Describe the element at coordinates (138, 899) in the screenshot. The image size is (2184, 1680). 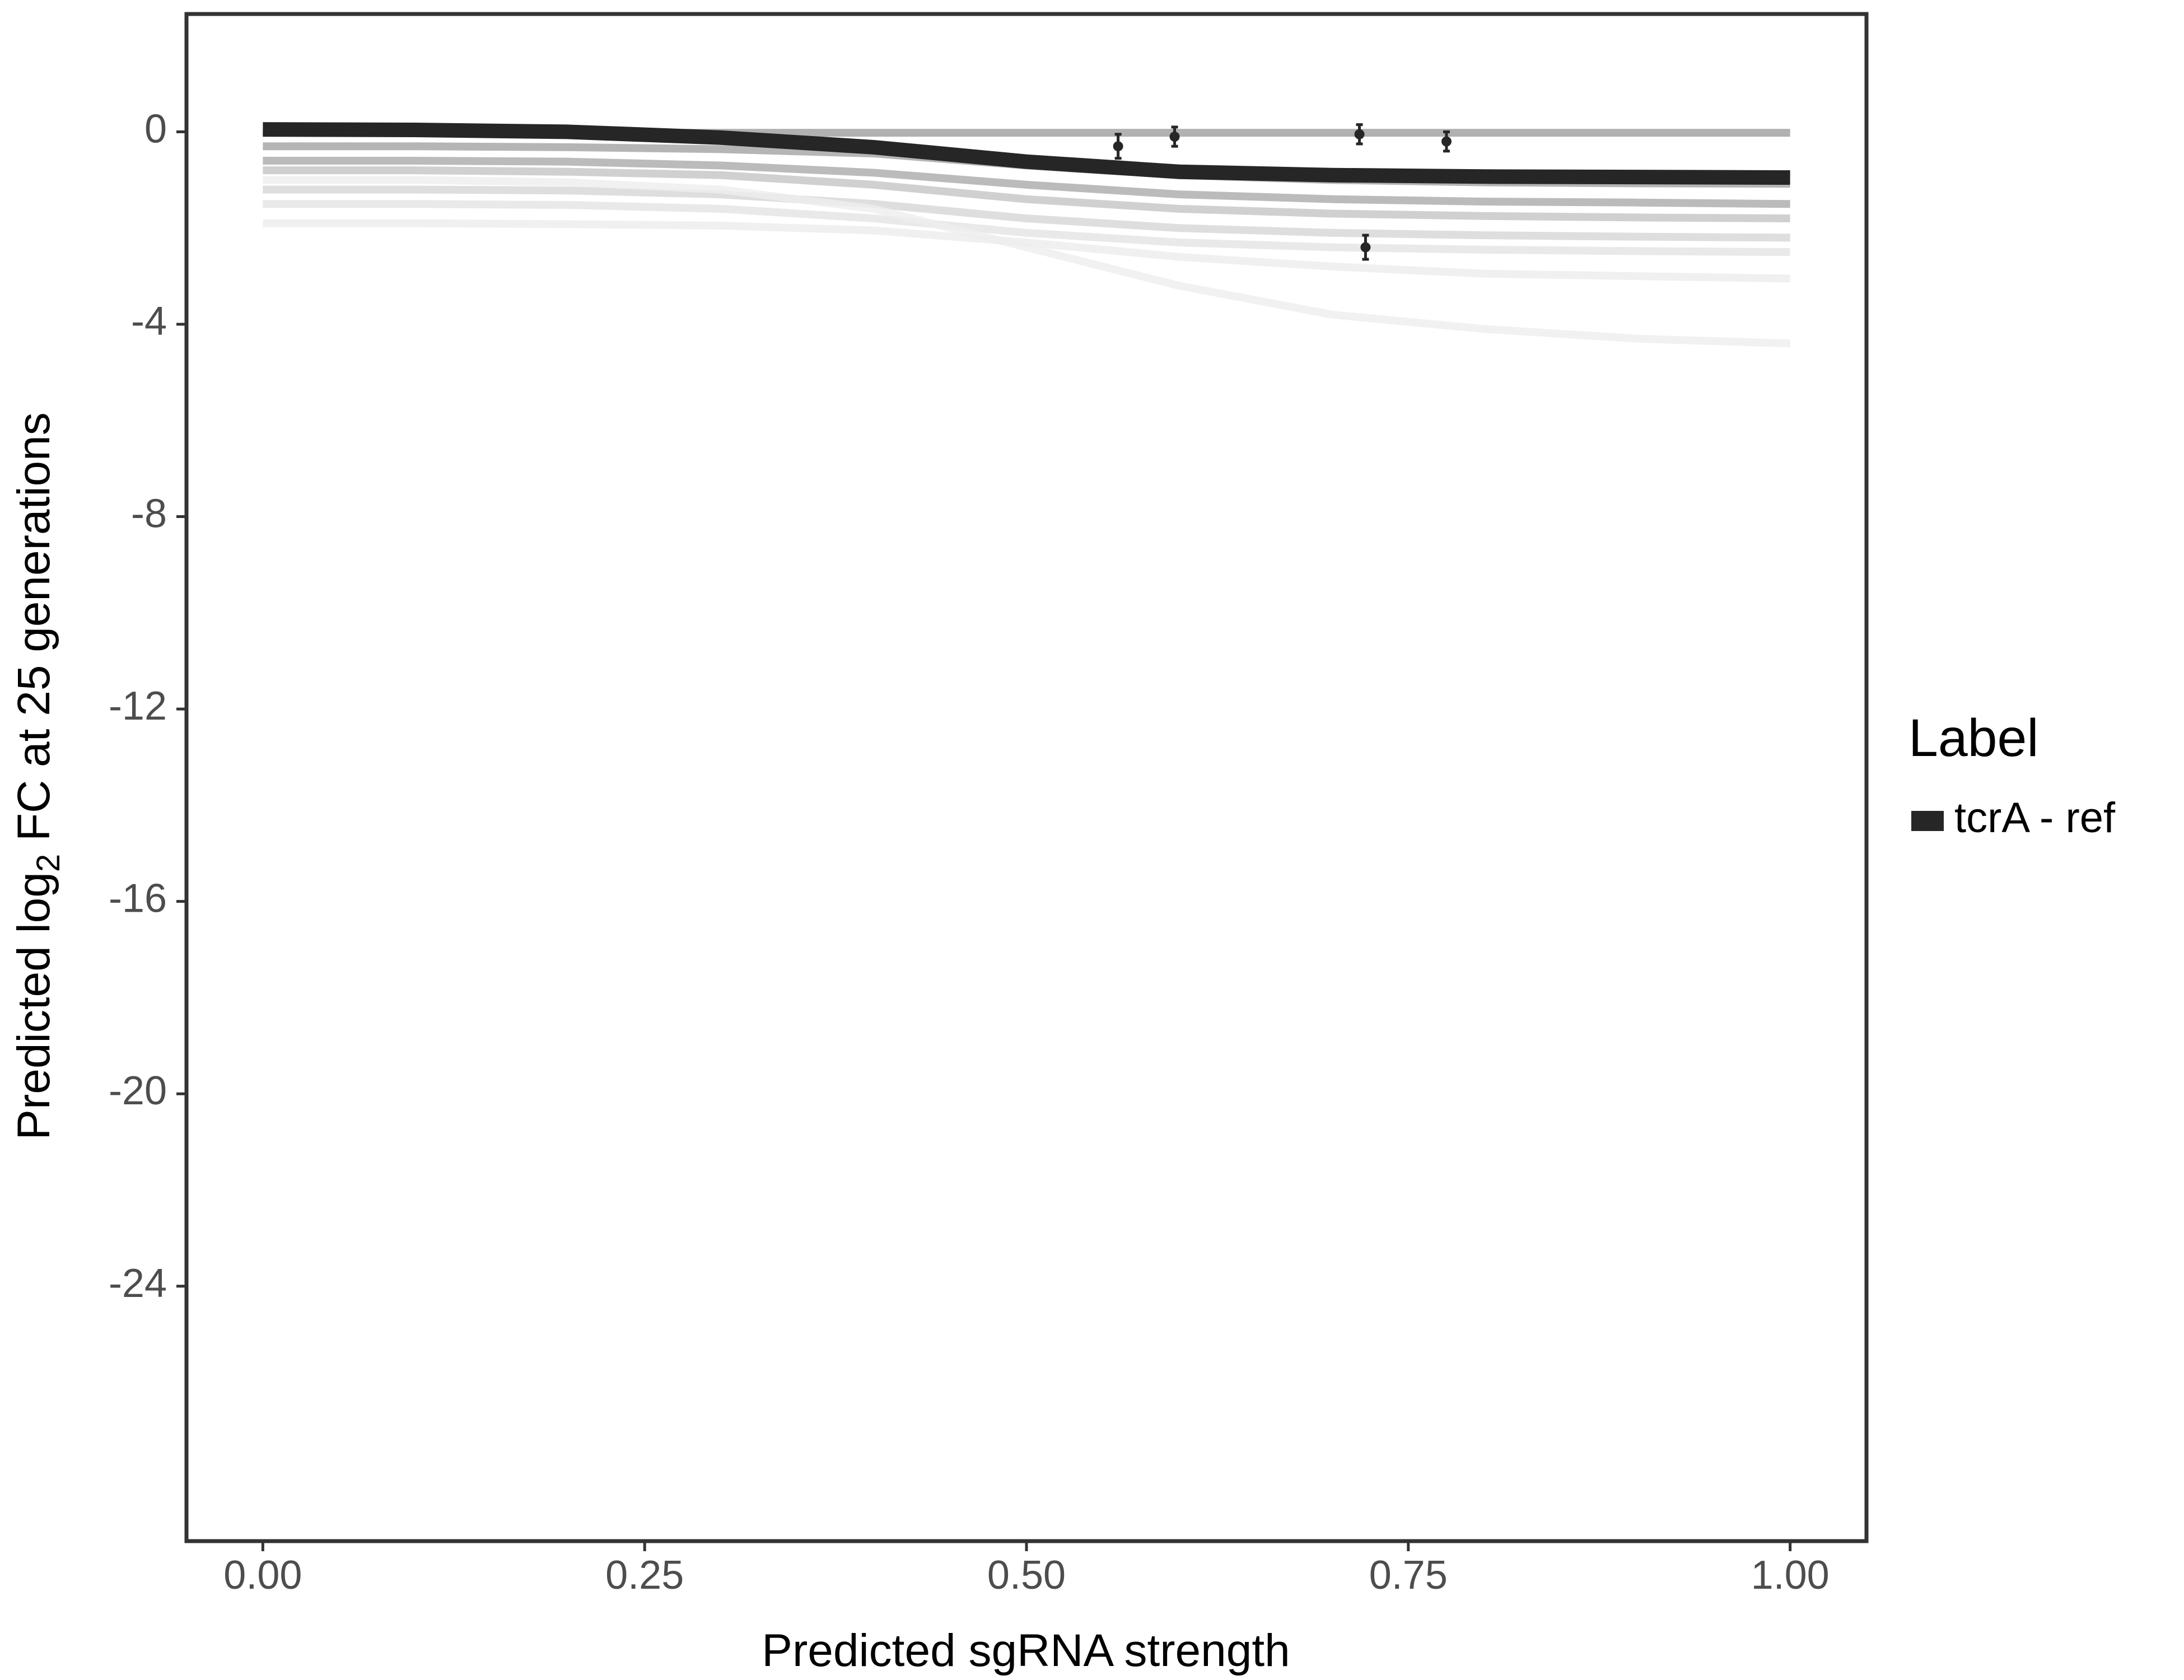
I see `y-tick-label: -16` at that location.